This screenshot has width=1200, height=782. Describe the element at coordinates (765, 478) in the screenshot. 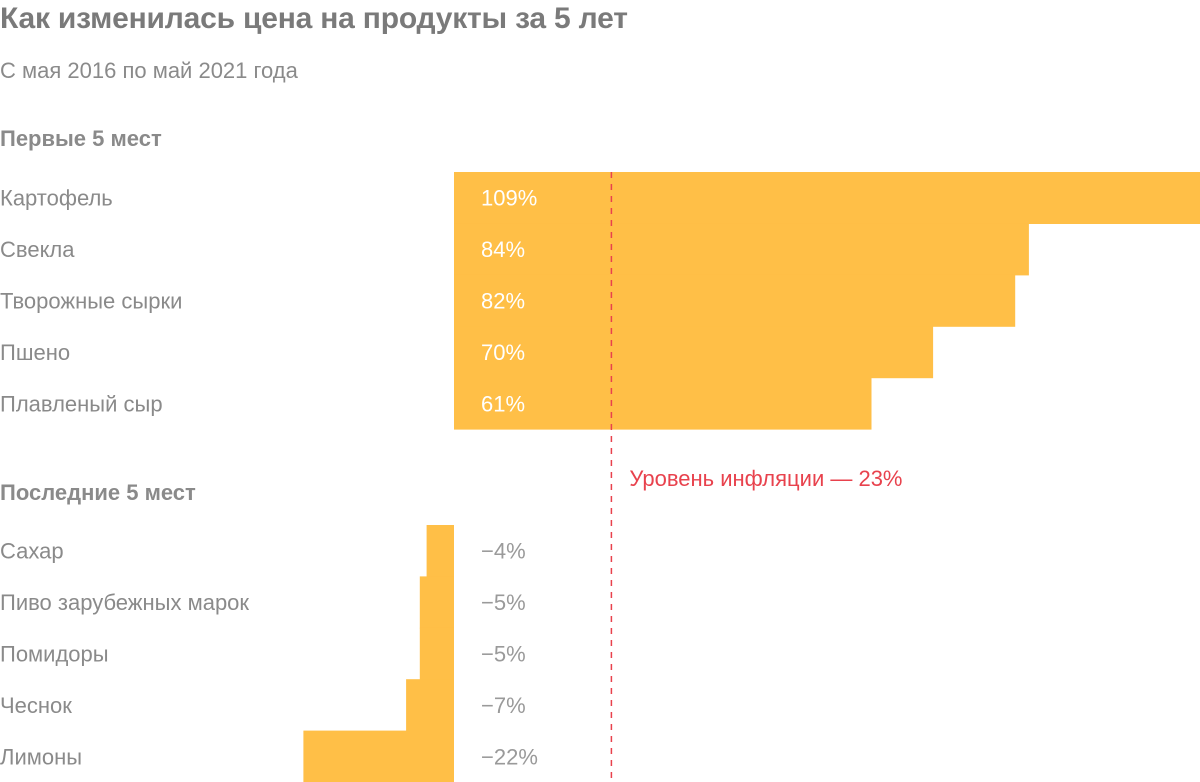

I see `inflation-label: Уровень инфляции — 23%` at that location.